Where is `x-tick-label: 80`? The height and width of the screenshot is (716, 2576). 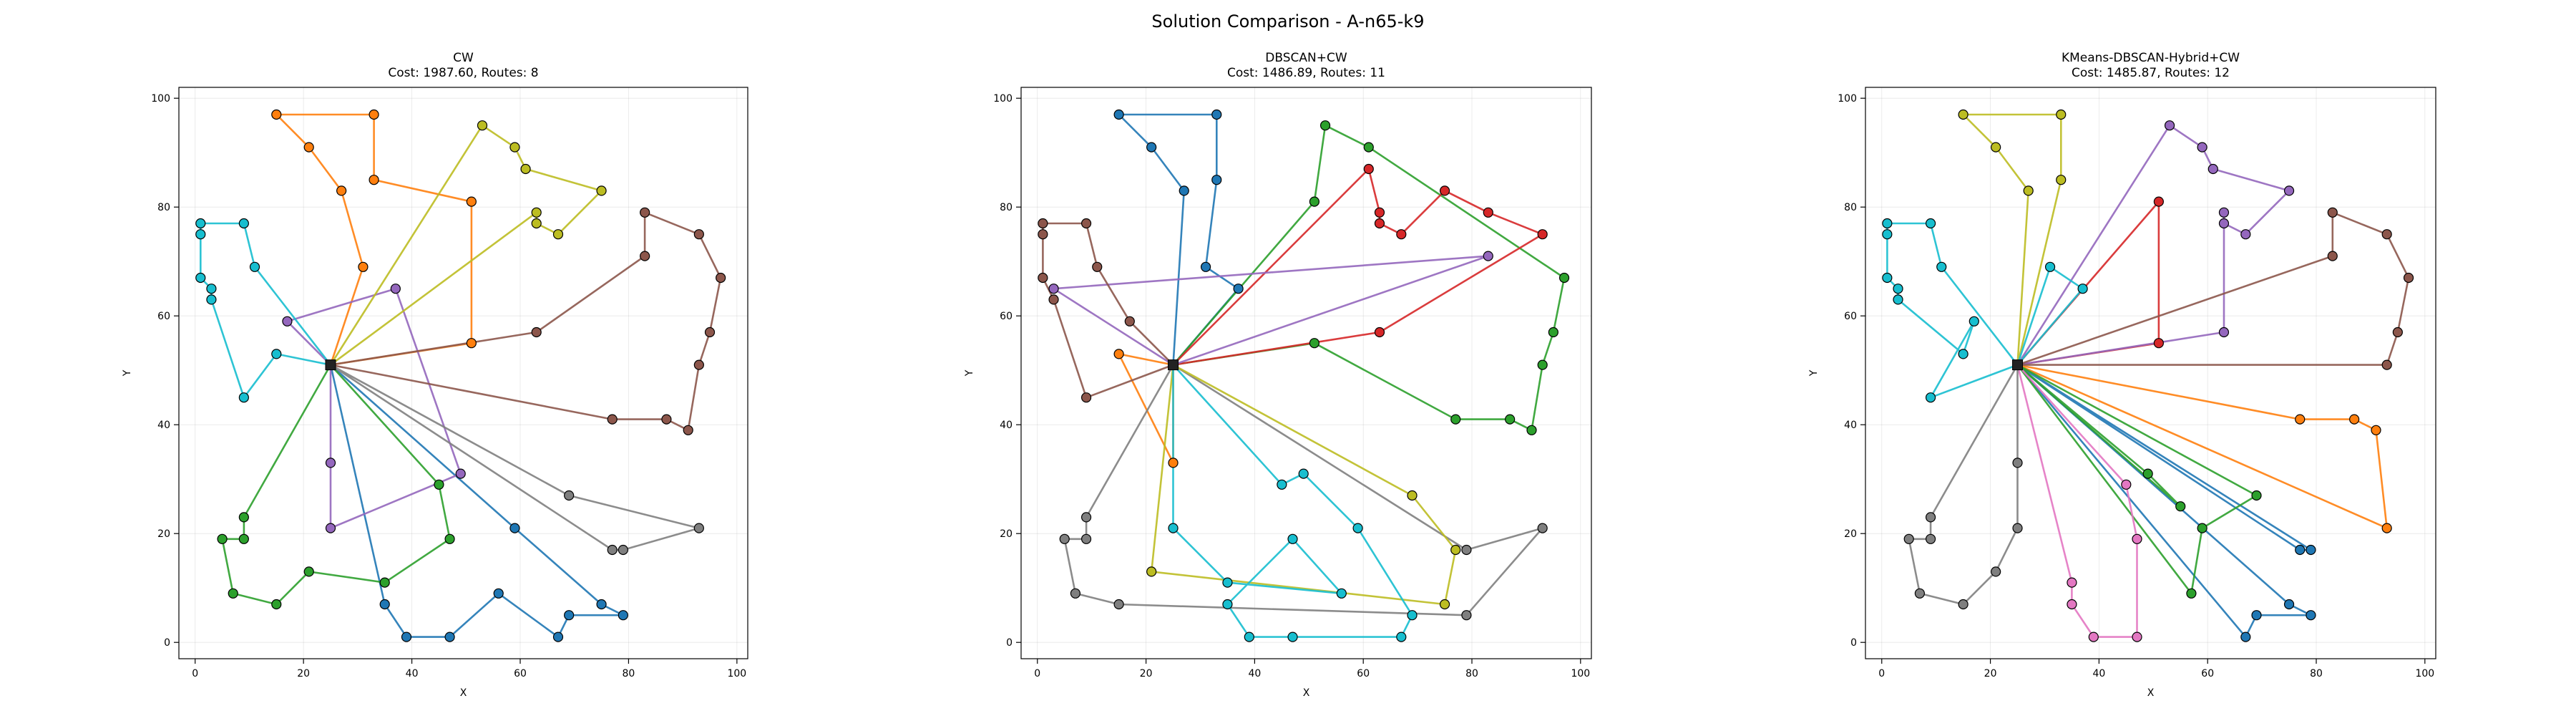 x-tick-label: 80 is located at coordinates (2316, 673).